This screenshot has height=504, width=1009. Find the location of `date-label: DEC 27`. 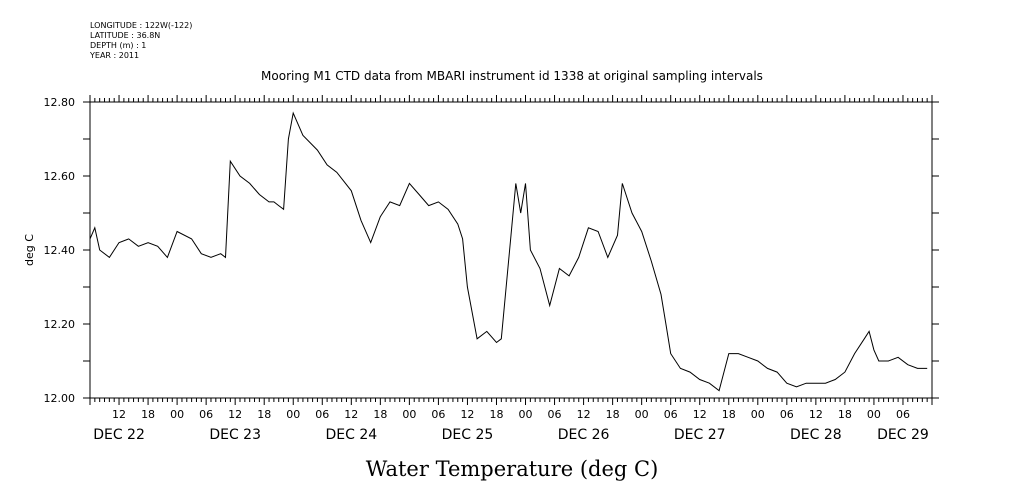

date-label: DEC 27 is located at coordinates (700, 435).